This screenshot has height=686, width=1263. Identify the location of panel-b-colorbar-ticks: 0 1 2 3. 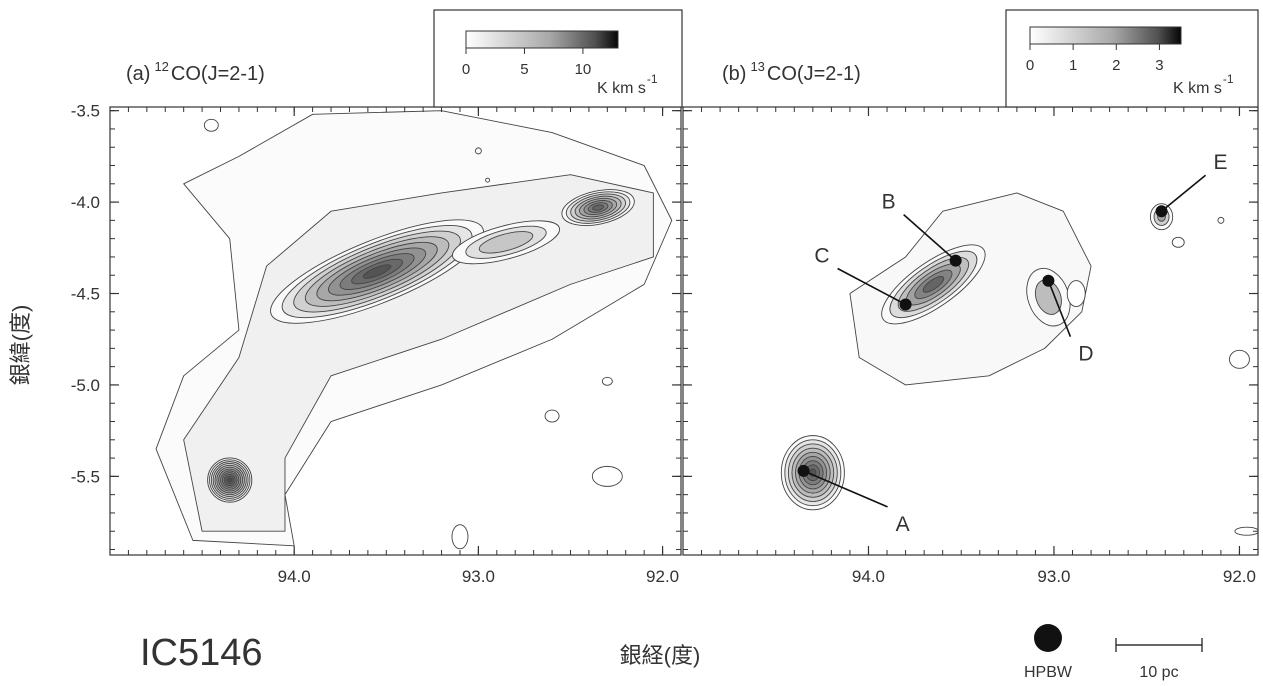
(1095, 59).